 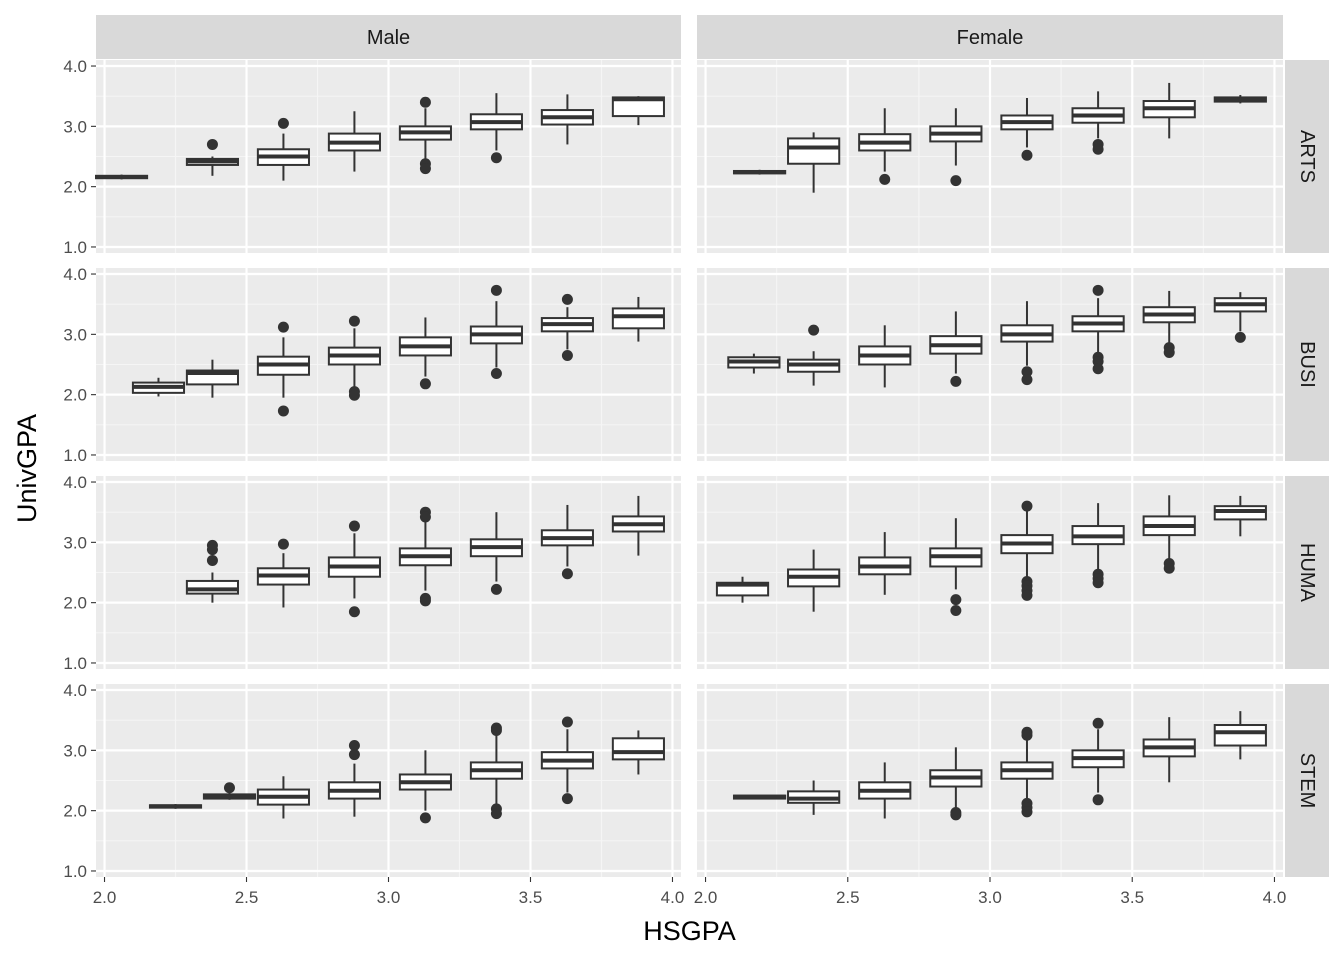 I want to click on facet-strip-label: Male, so click(x=388, y=38).